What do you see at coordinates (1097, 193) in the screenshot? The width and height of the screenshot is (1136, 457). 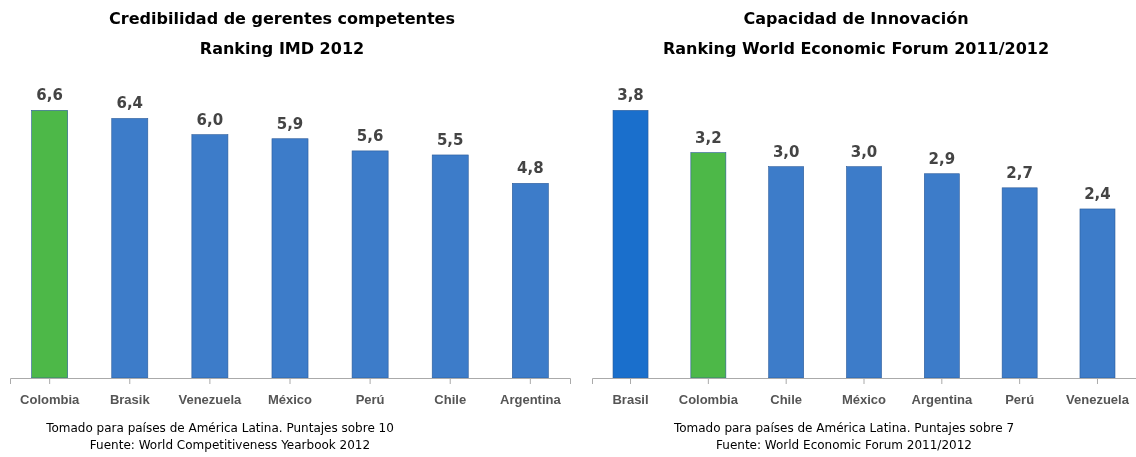 I see `data-label: 2,4` at bounding box center [1097, 193].